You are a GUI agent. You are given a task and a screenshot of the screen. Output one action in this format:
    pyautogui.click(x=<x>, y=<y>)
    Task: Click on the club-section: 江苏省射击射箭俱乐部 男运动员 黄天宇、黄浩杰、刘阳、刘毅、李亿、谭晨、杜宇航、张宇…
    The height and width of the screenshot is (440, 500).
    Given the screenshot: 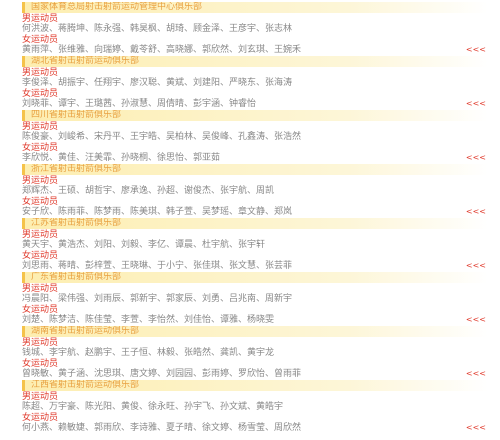 What is the action you would take?
    pyautogui.click(x=255, y=245)
    